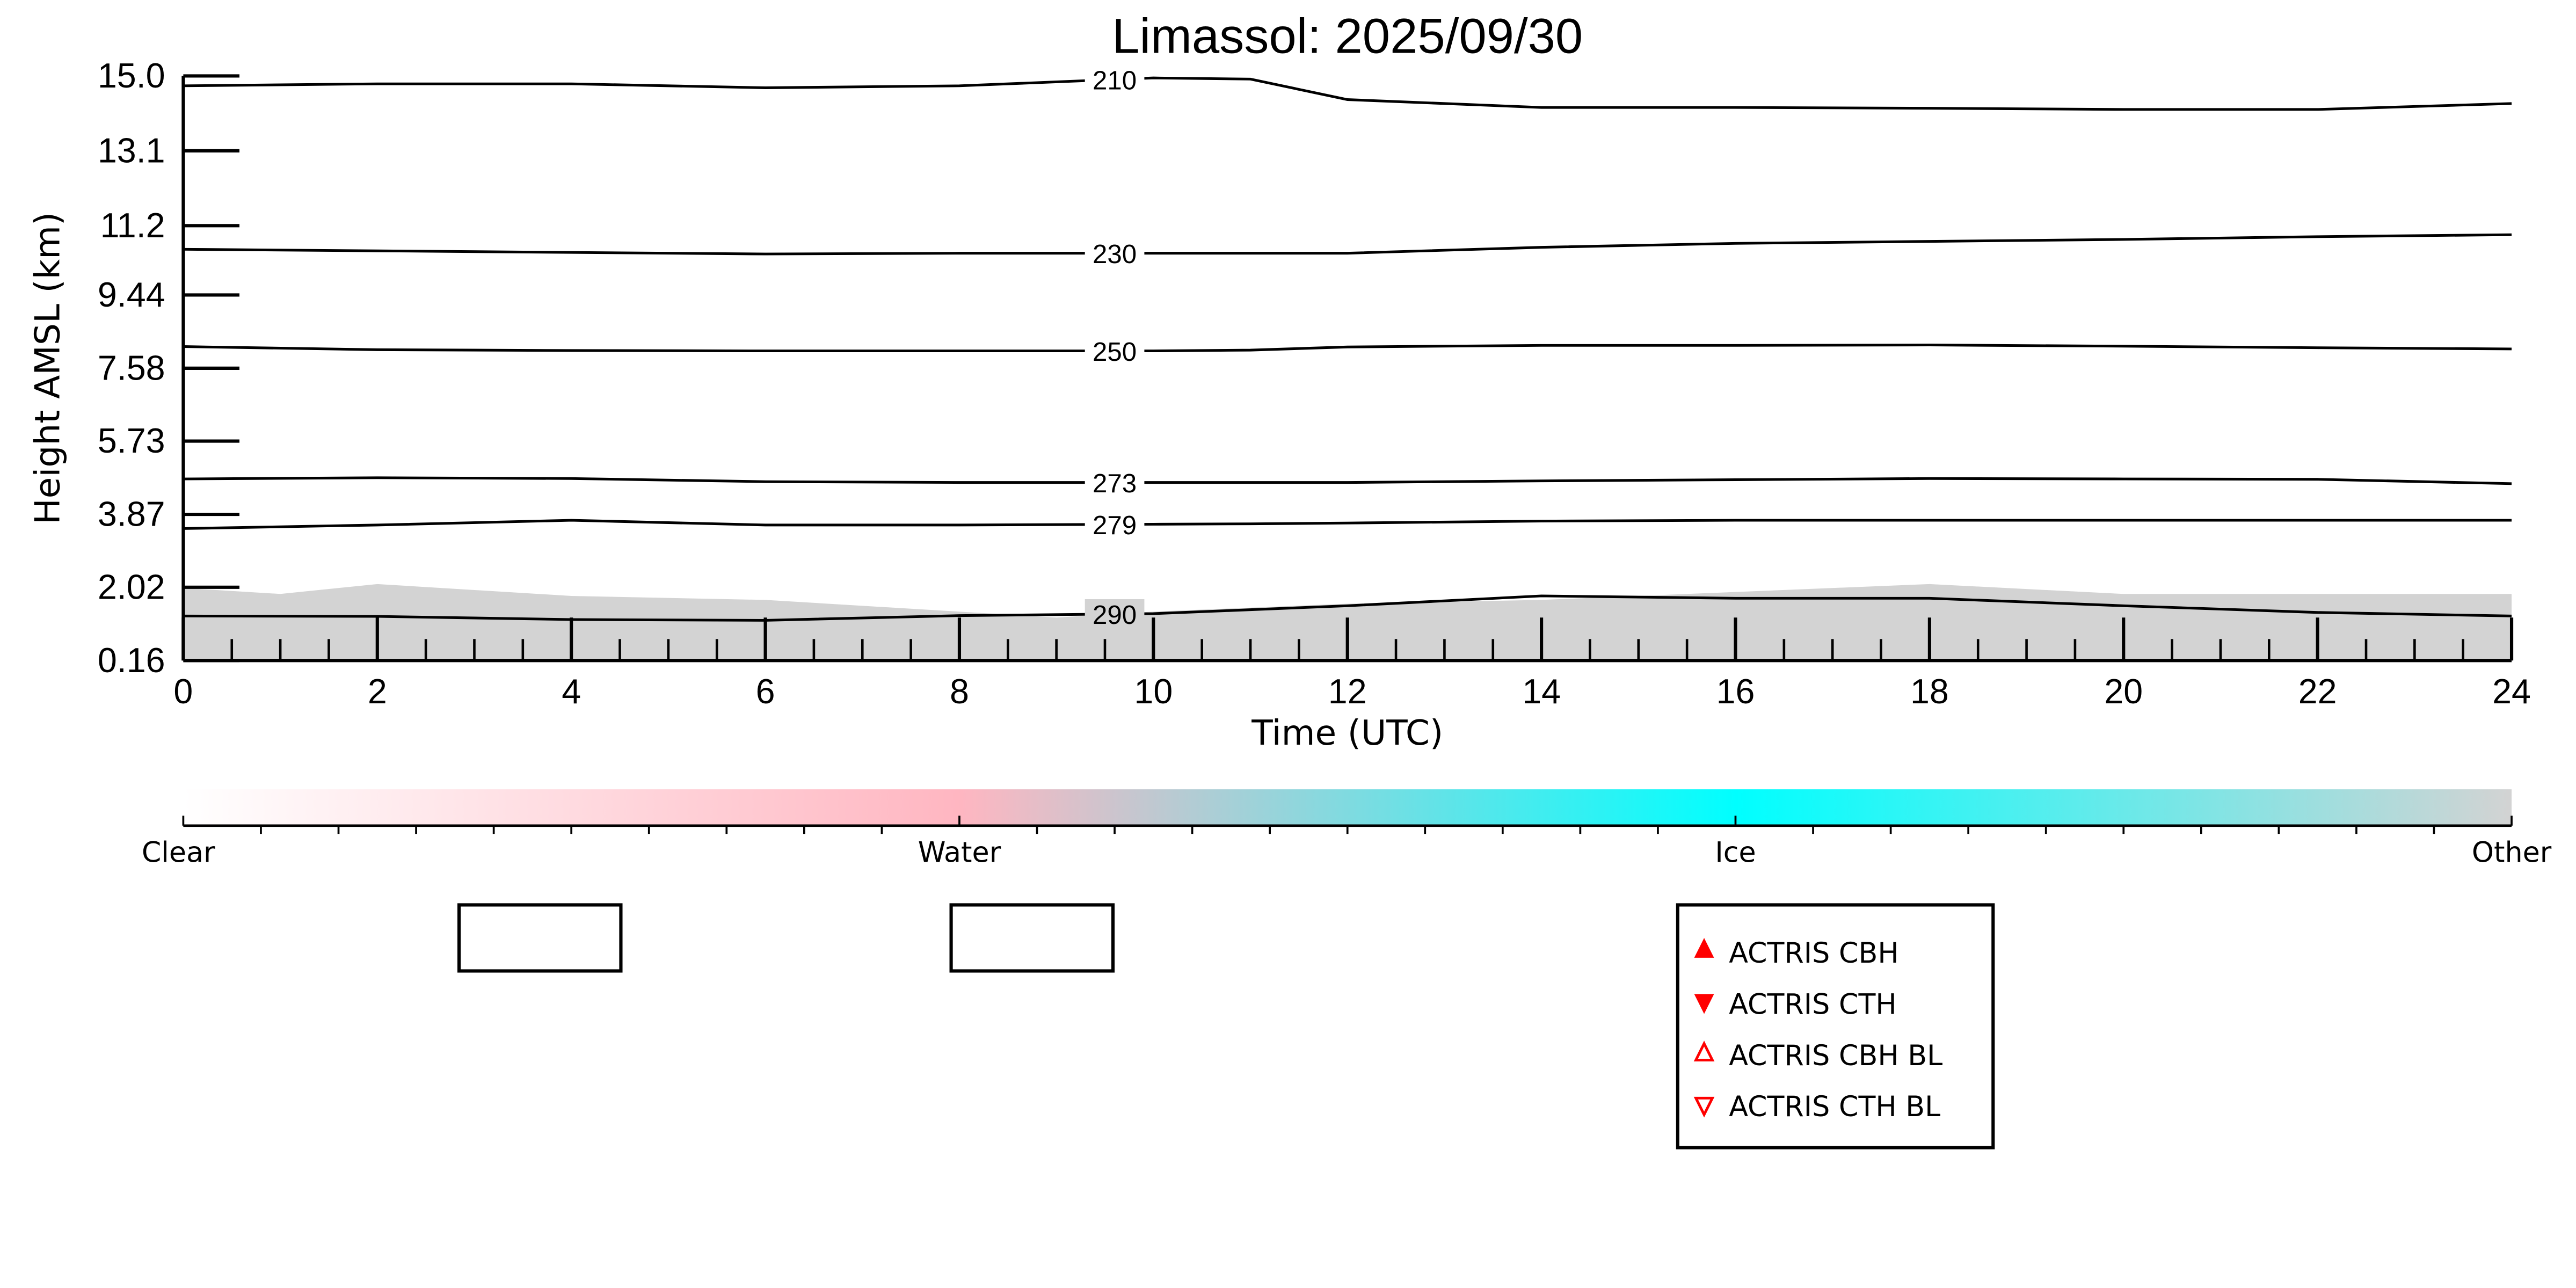 This screenshot has height=1288, width=2576. Describe the element at coordinates (1347, 733) in the screenshot. I see `x-axis-label: Time (UTC)` at that location.